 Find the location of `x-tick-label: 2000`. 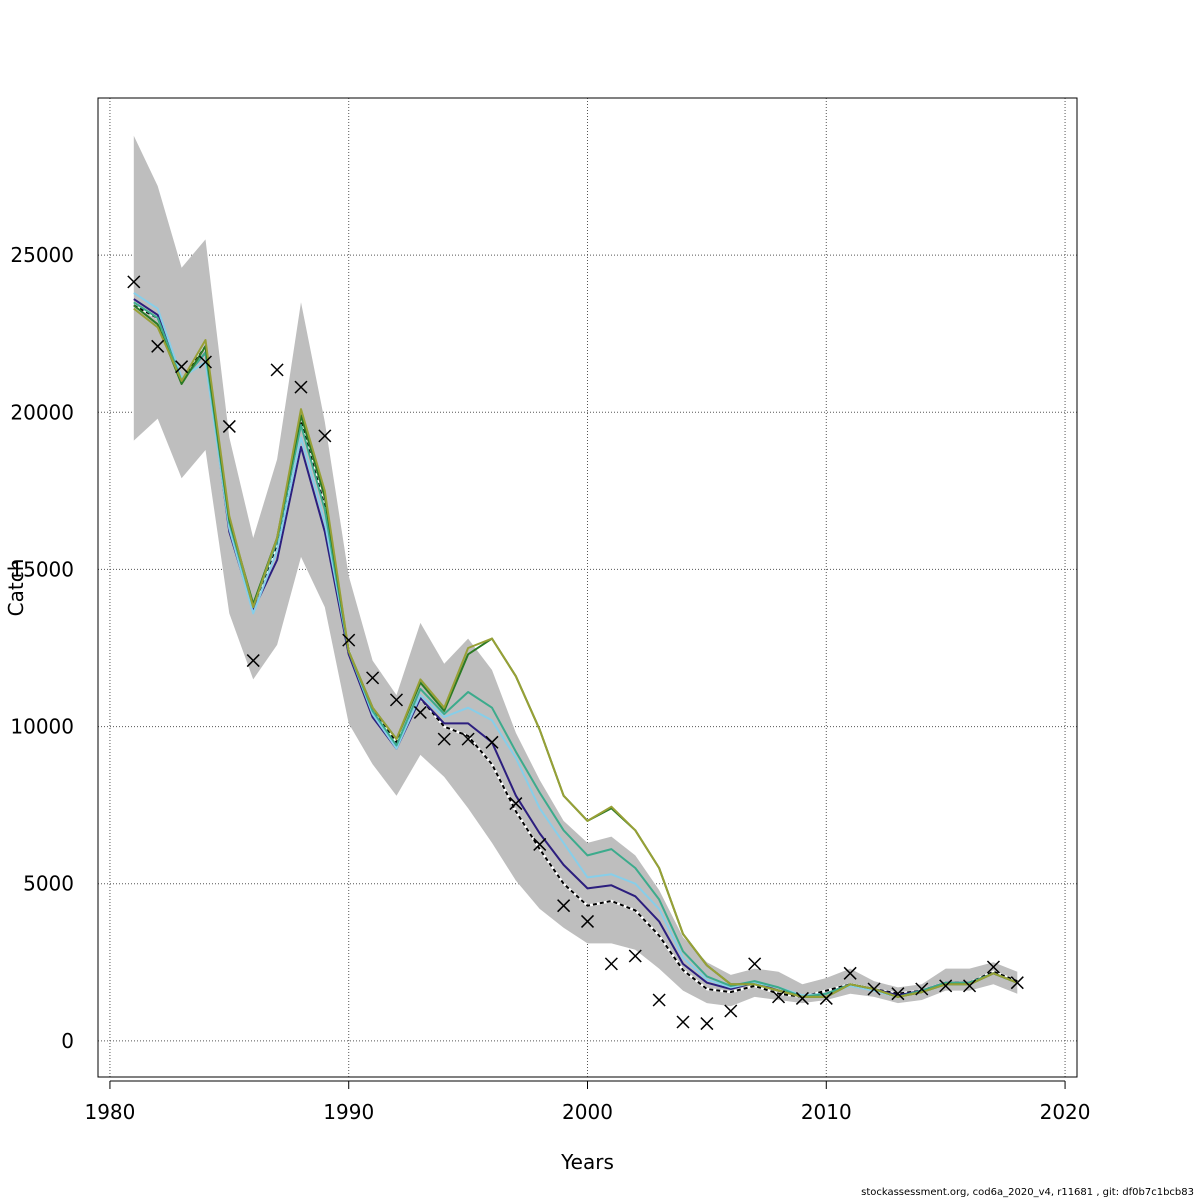

x-tick-label: 2000 is located at coordinates (587, 1112).